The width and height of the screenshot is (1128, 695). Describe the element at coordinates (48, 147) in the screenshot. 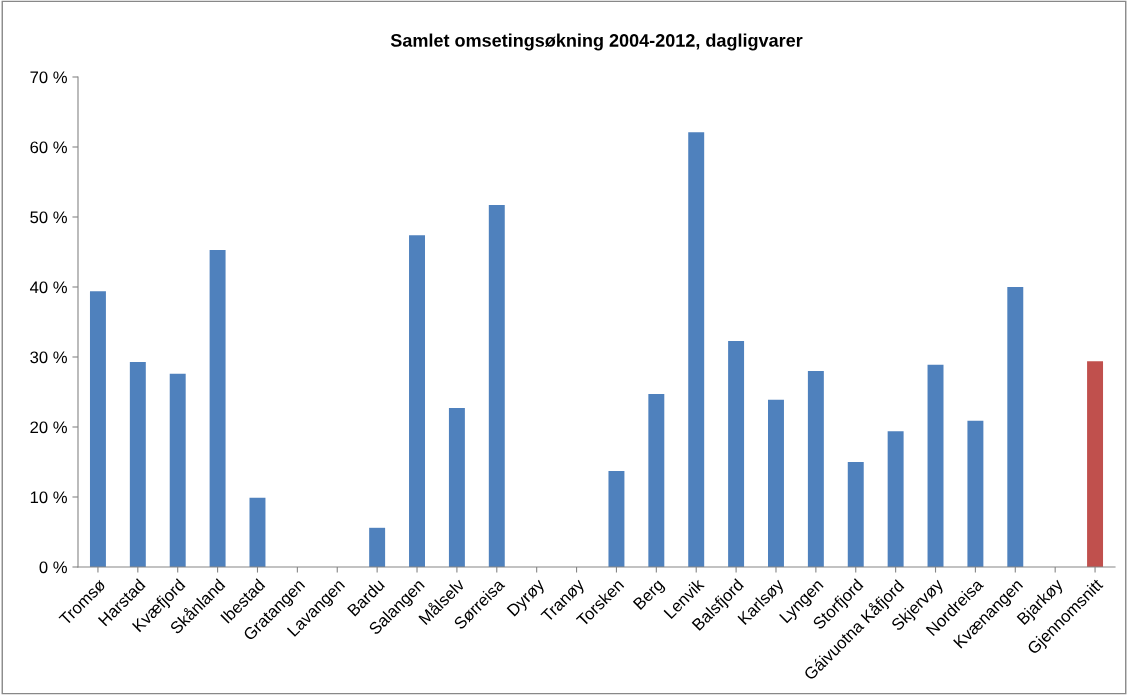

I see `y-tick-label: 60 %` at that location.